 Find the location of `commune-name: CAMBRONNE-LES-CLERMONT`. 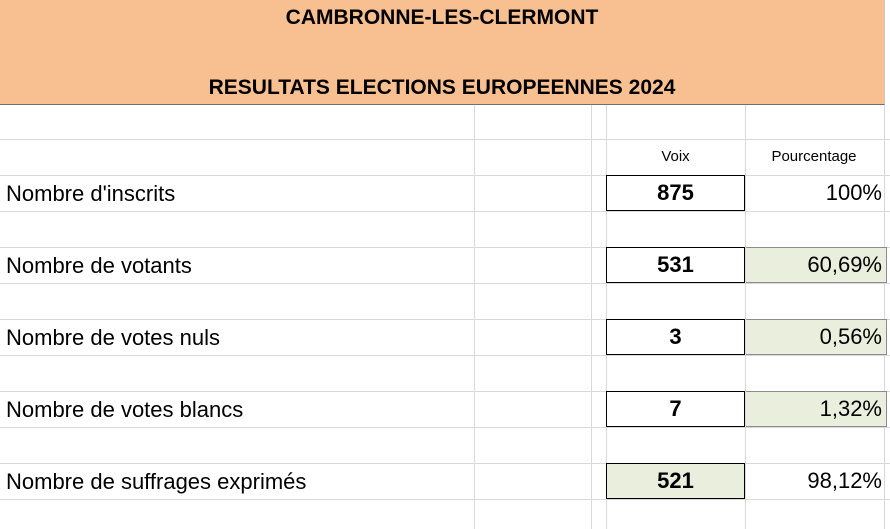

commune-name: CAMBRONNE-LES-CLERMONT is located at coordinates (442, 17).